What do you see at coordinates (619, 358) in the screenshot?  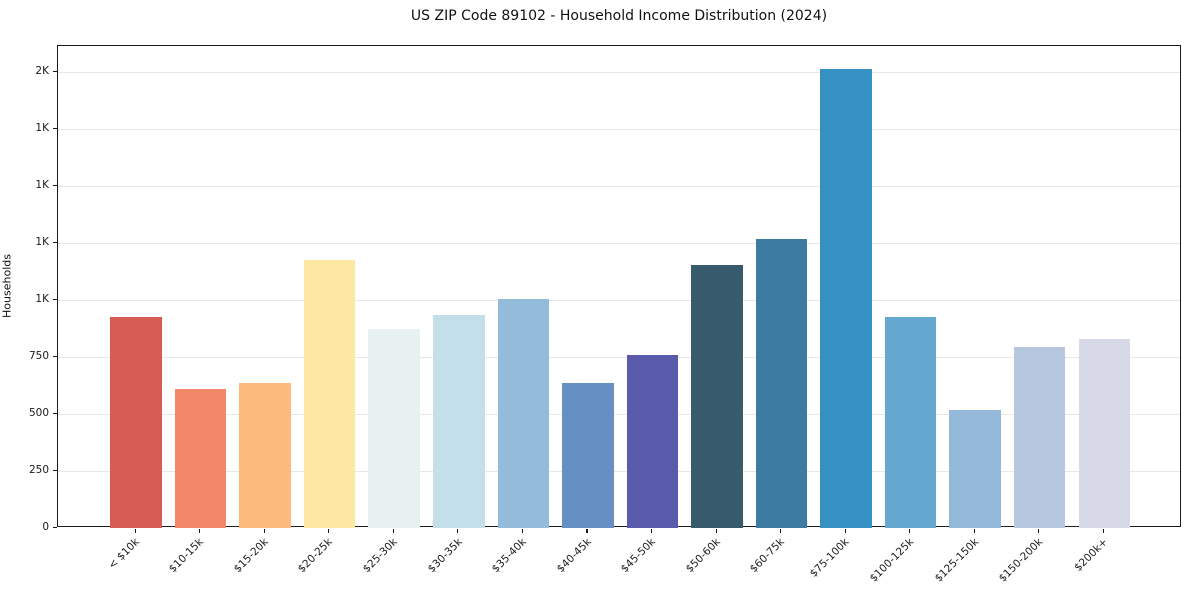 I see `gridline-y750` at bounding box center [619, 358].